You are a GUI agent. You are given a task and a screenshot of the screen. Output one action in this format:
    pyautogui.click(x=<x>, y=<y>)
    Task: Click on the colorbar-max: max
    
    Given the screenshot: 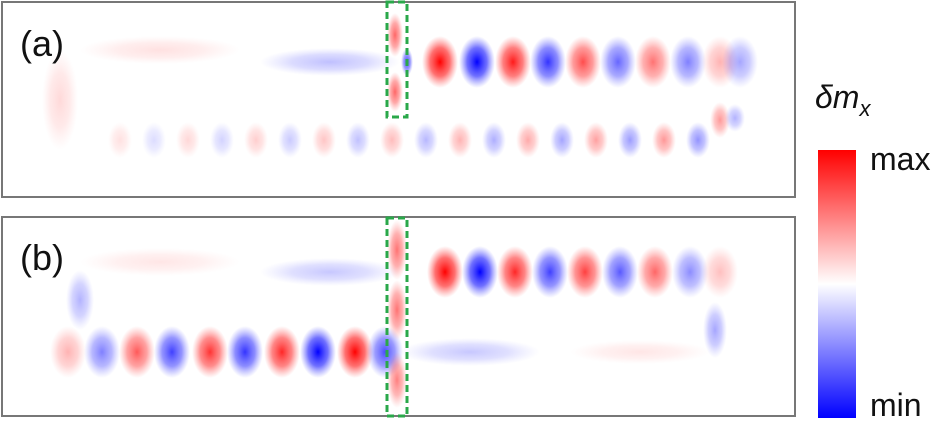 What is the action you would take?
    pyautogui.click(x=900, y=159)
    